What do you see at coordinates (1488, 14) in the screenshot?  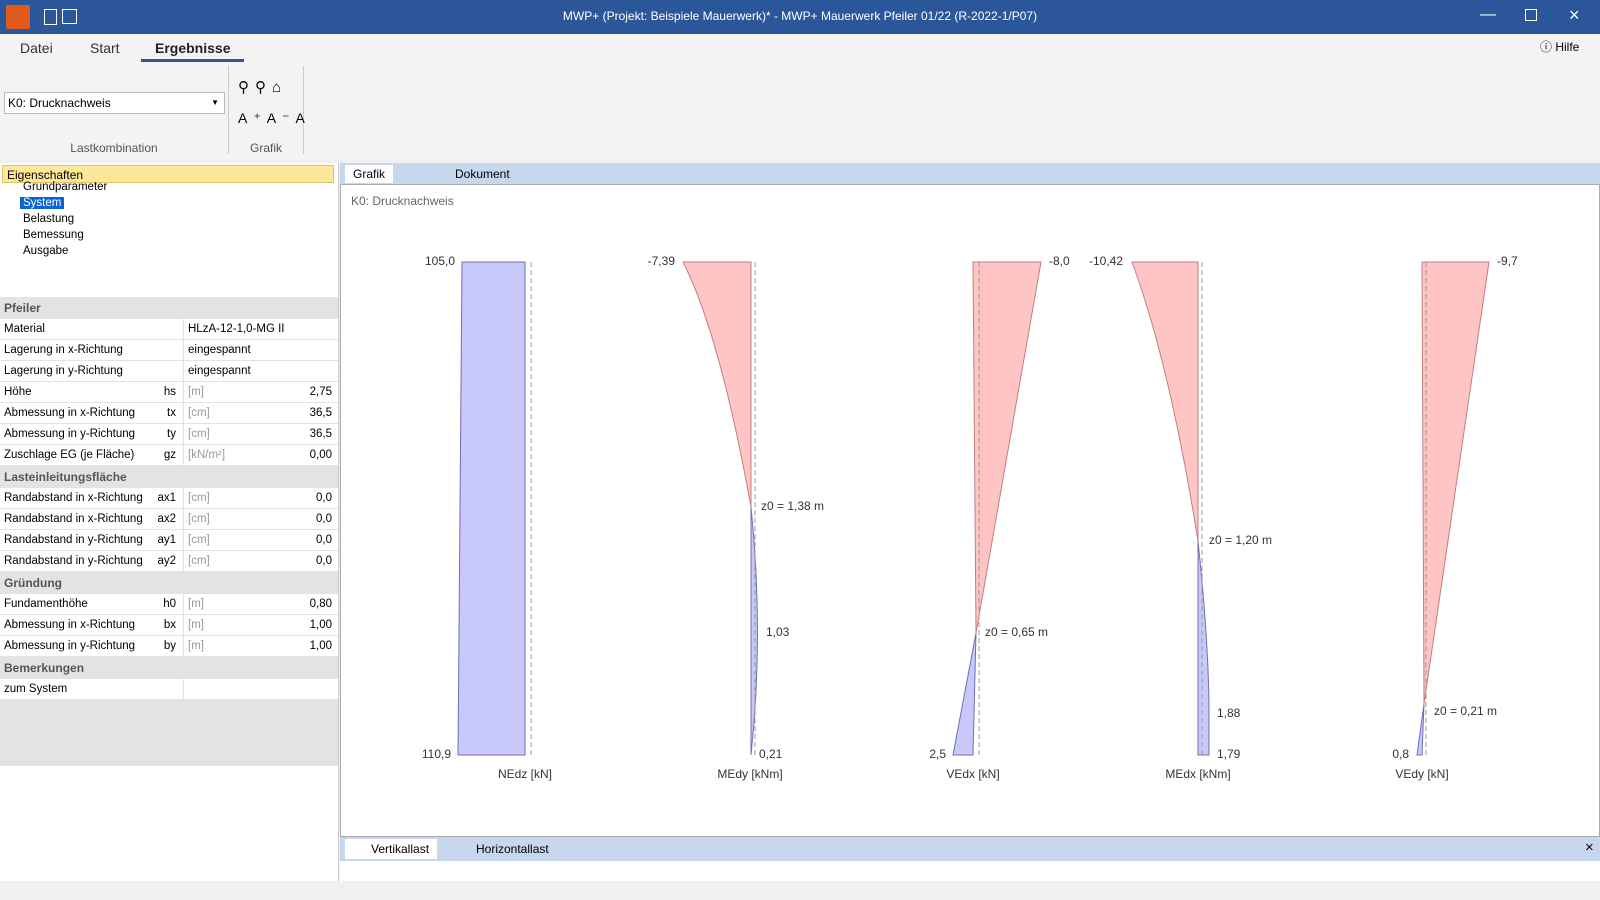 I see `minimize: —` at bounding box center [1488, 14].